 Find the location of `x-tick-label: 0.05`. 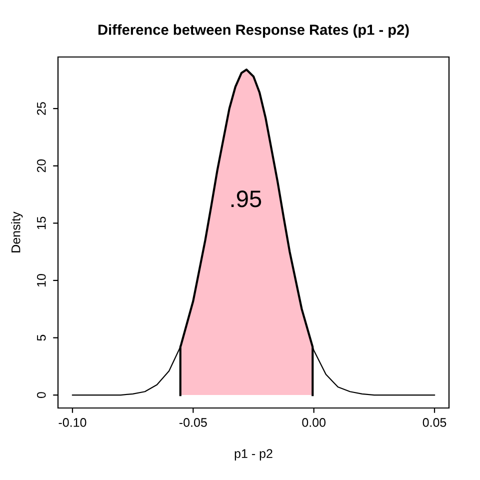

x-tick-label: 0.05 is located at coordinates (434, 422).